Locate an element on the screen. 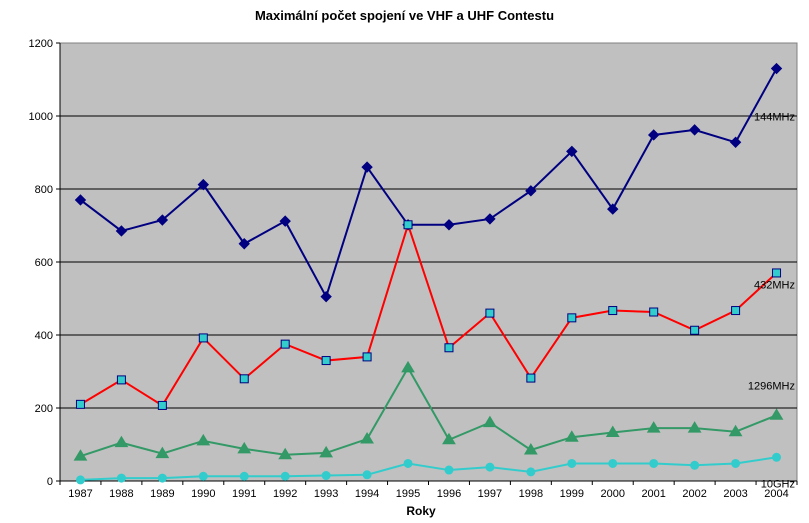 The height and width of the screenshot is (523, 809). x-axis-label: Roky is located at coordinates (421, 511).